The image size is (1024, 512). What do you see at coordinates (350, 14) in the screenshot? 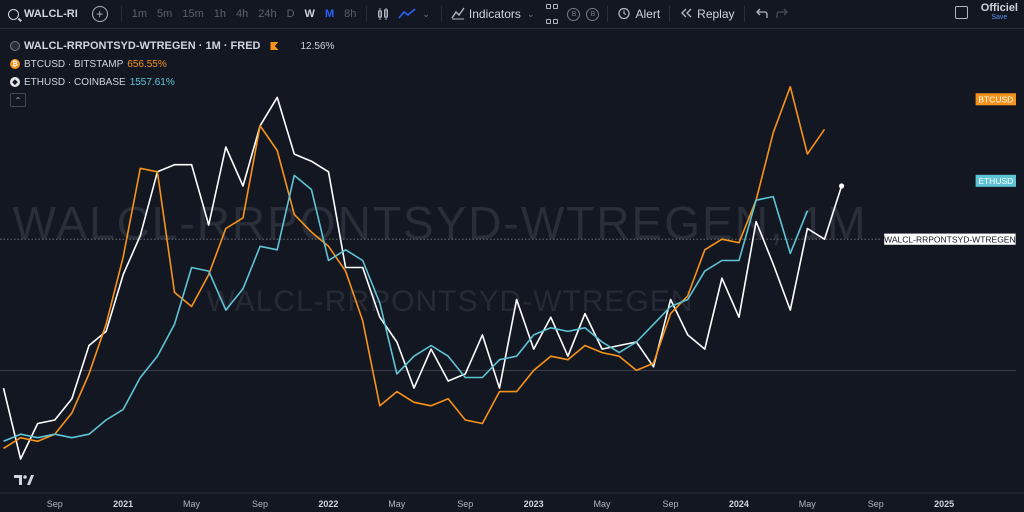
I see `interval-8h: 8h` at bounding box center [350, 14].